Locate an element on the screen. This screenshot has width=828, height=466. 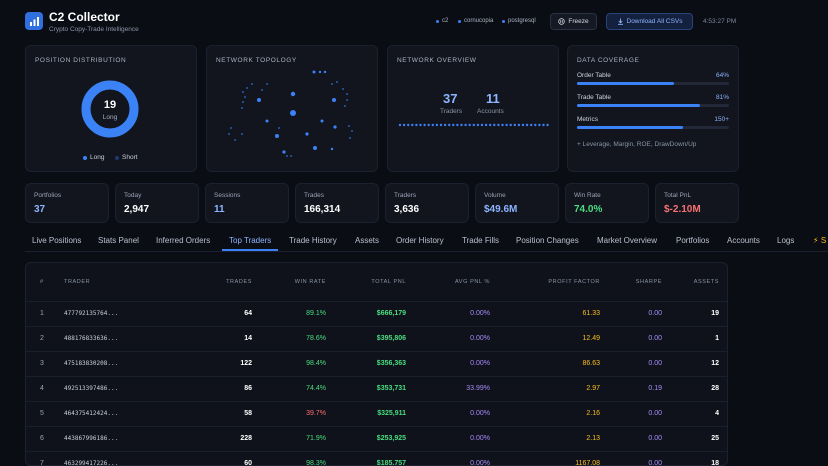
tab-position-changes: Position Changes is located at coordinates (547, 240).